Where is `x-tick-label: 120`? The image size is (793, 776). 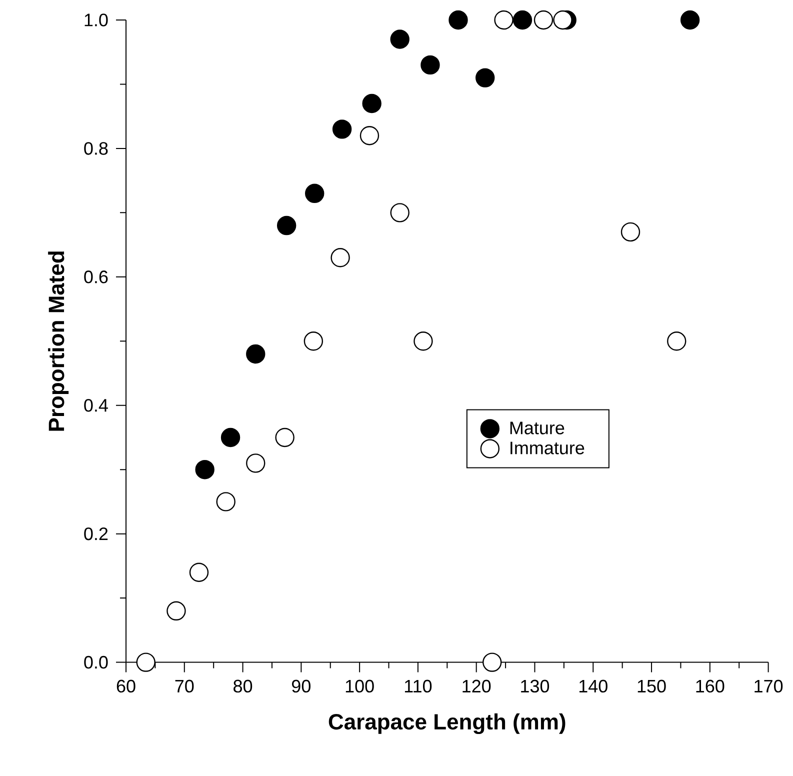 x-tick-label: 120 is located at coordinates (476, 686).